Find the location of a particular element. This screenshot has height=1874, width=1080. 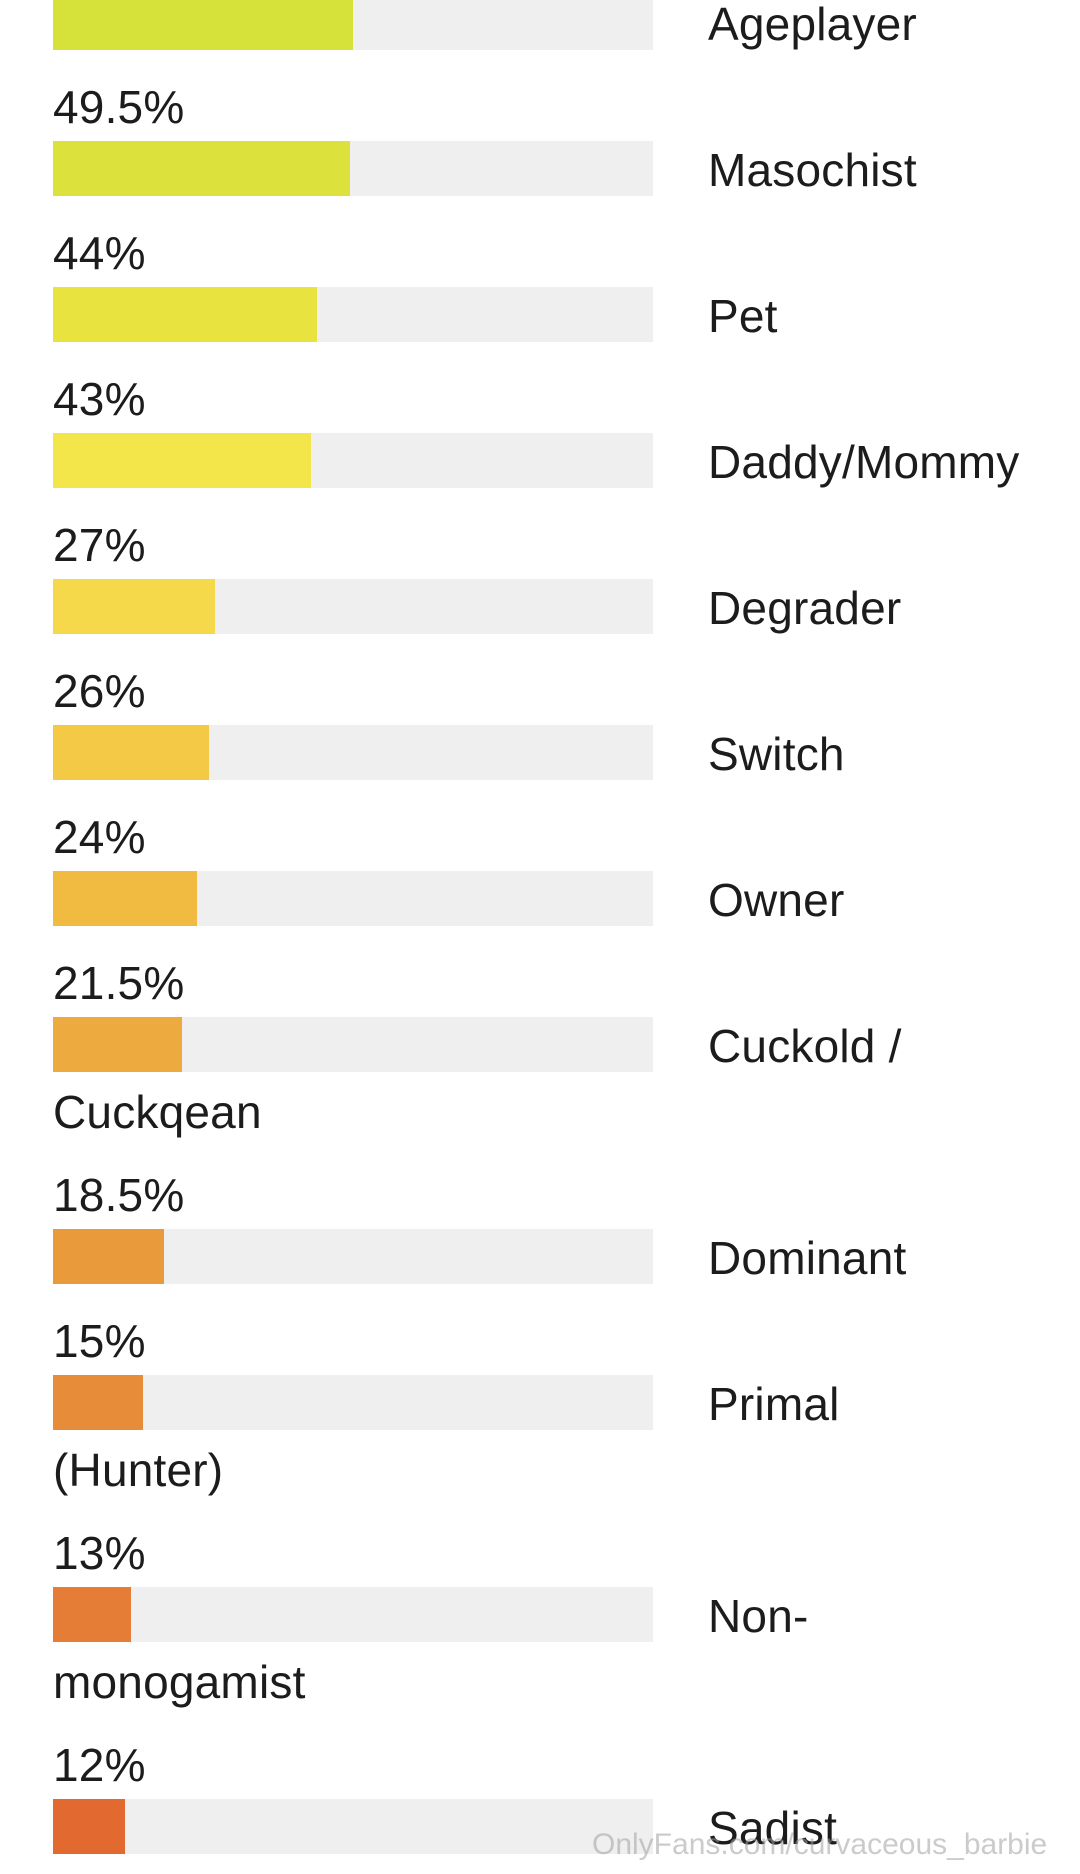

bar-category-label: Daddy/Mommy is located at coordinates (864, 462).